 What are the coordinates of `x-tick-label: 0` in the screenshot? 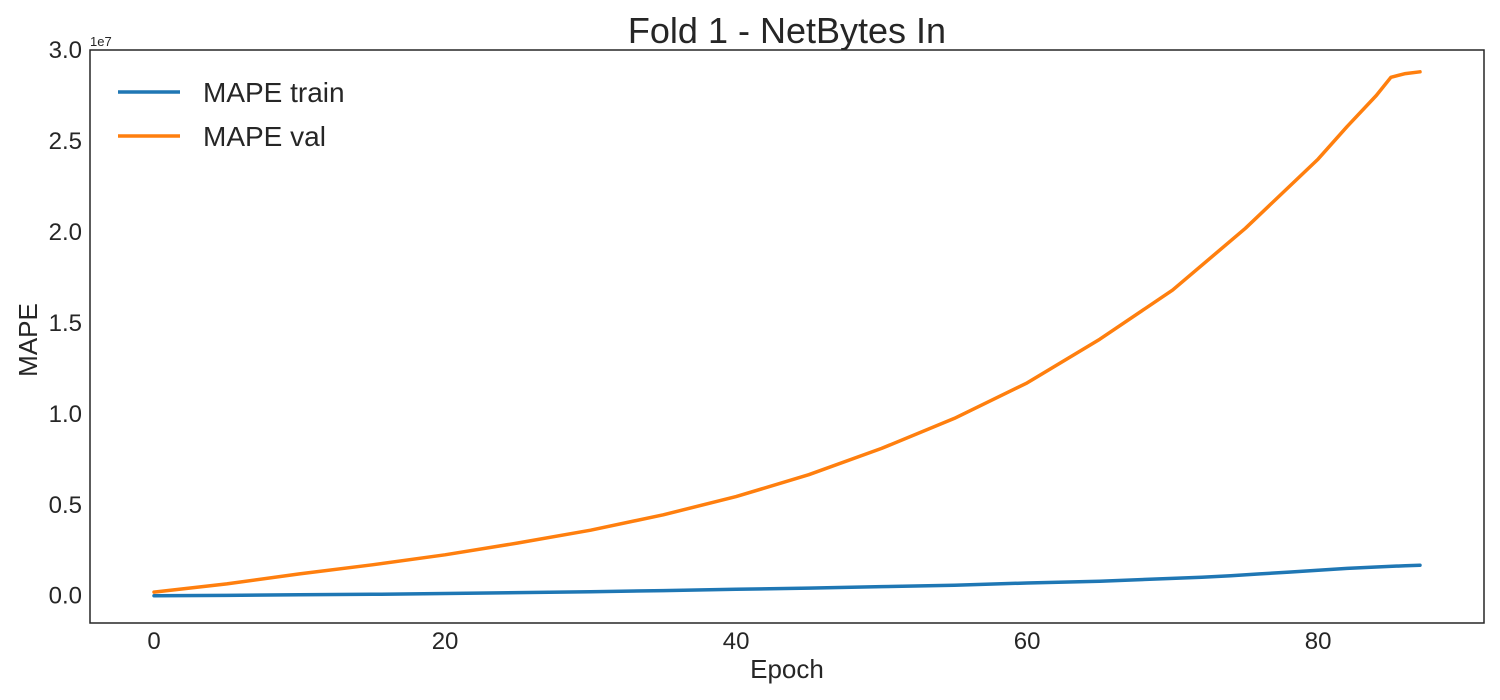 It's located at (153, 641).